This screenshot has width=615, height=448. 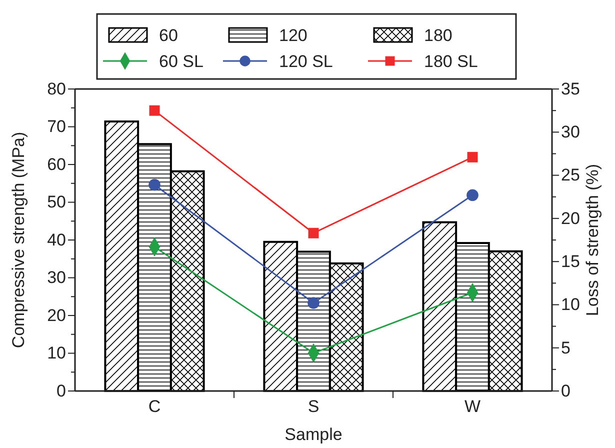 What do you see at coordinates (61, 390) in the screenshot?
I see `y-tick-label: 0` at bounding box center [61, 390].